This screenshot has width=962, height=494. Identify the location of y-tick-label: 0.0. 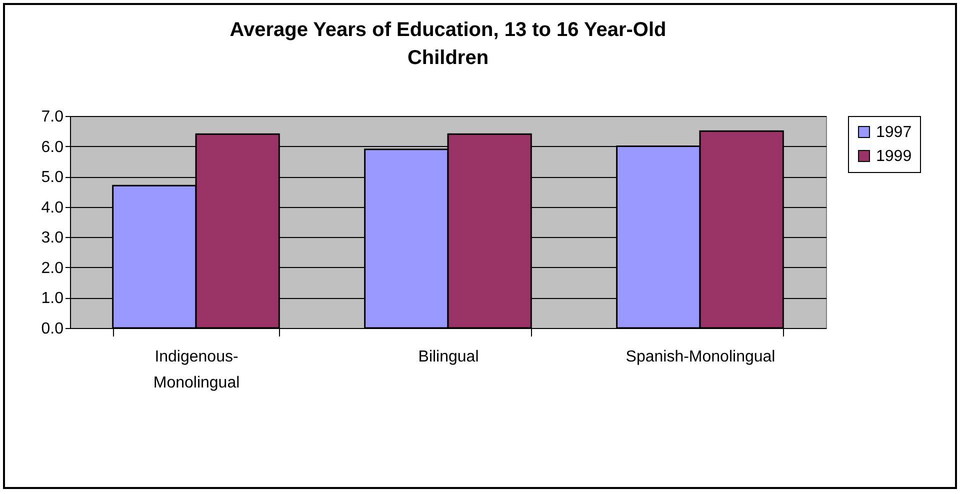
(52, 329).